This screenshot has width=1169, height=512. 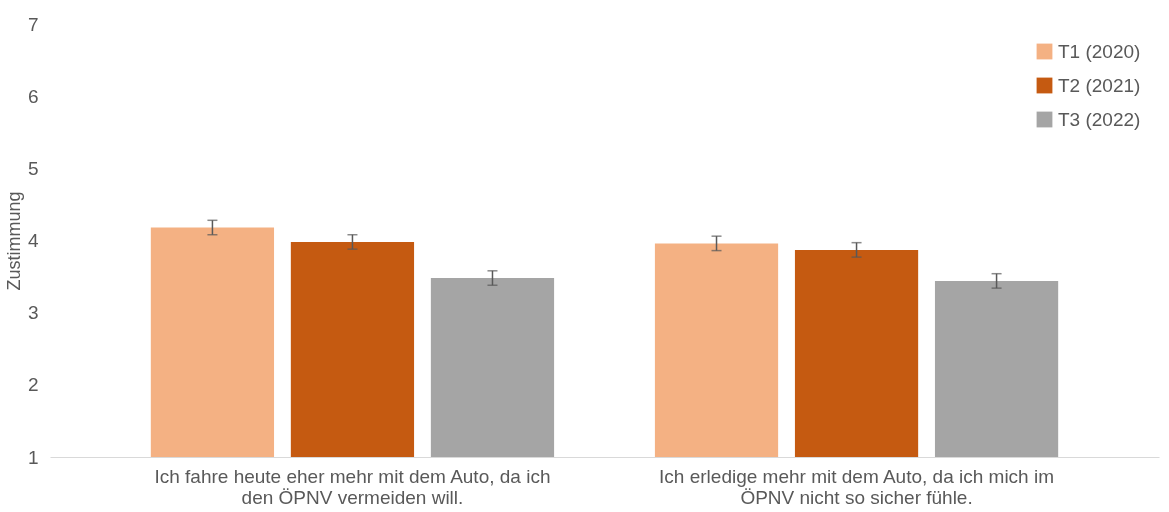 What do you see at coordinates (1099, 119) in the screenshot?
I see `legend-label: T3 (2022)` at bounding box center [1099, 119].